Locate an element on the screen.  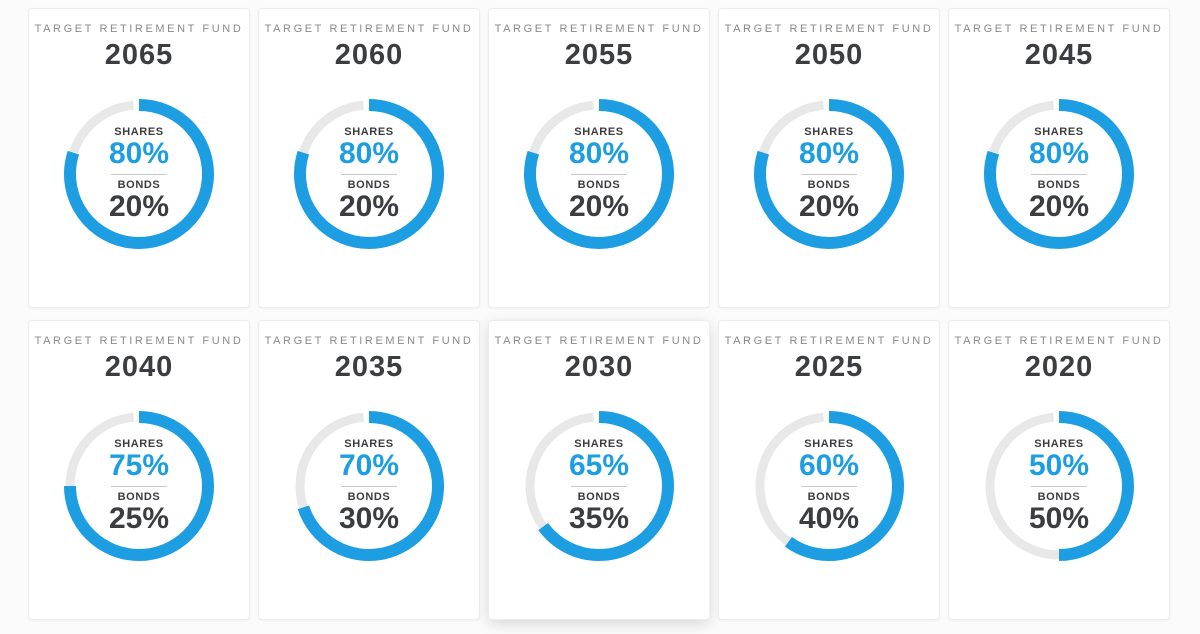
allocation-donut: SHARES 70% BONDS 30% is located at coordinates (369, 486).